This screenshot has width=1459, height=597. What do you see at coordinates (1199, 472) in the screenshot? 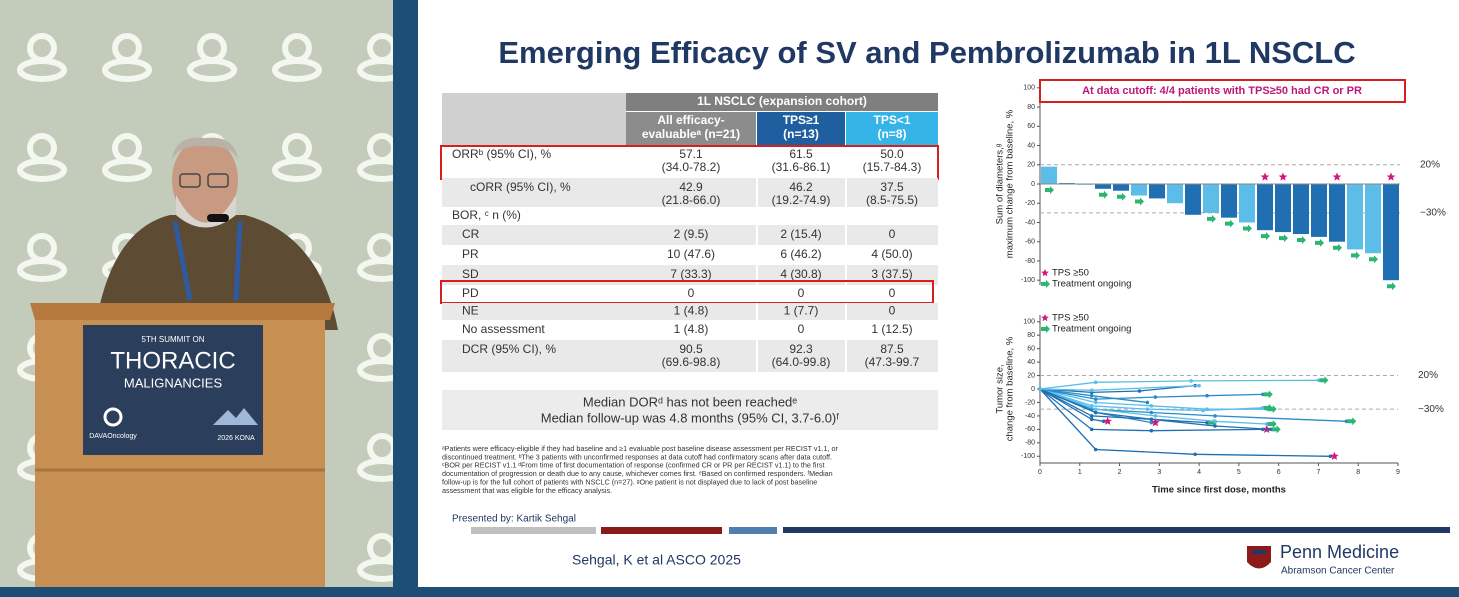
I see `x-tick-label: 4` at bounding box center [1199, 472].